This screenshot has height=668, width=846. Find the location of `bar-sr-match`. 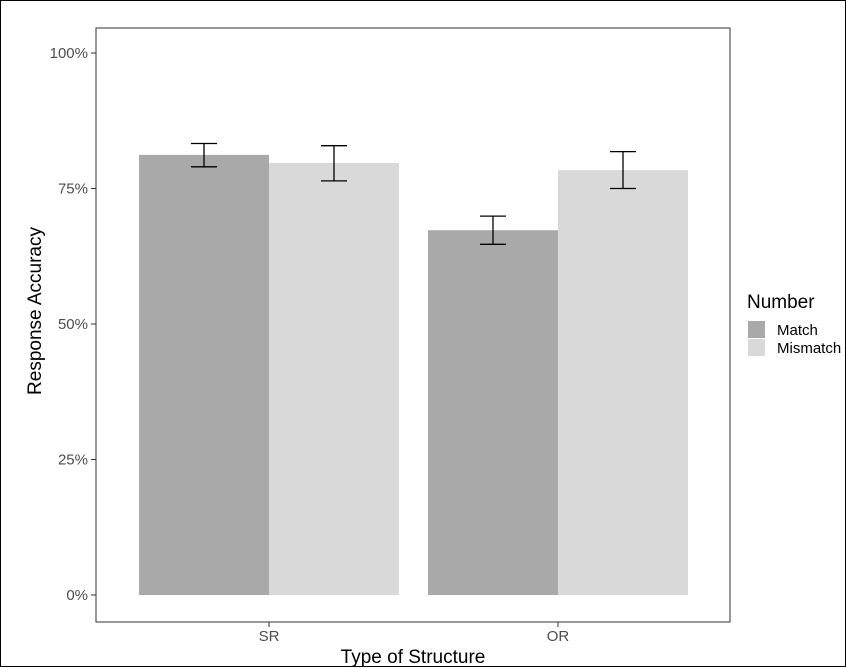

bar-sr-match is located at coordinates (204, 374).